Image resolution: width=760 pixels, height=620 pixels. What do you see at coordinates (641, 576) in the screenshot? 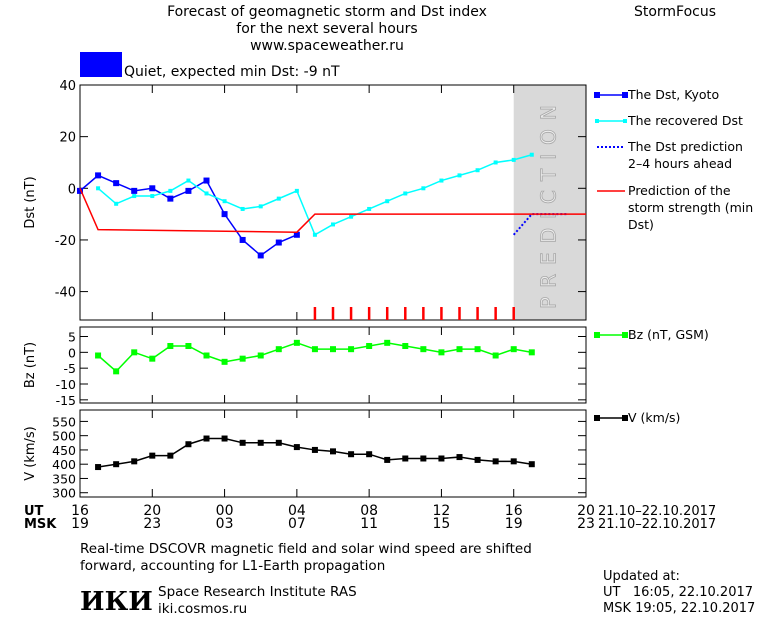
I see `updated-label: Updated at:` at bounding box center [641, 576].